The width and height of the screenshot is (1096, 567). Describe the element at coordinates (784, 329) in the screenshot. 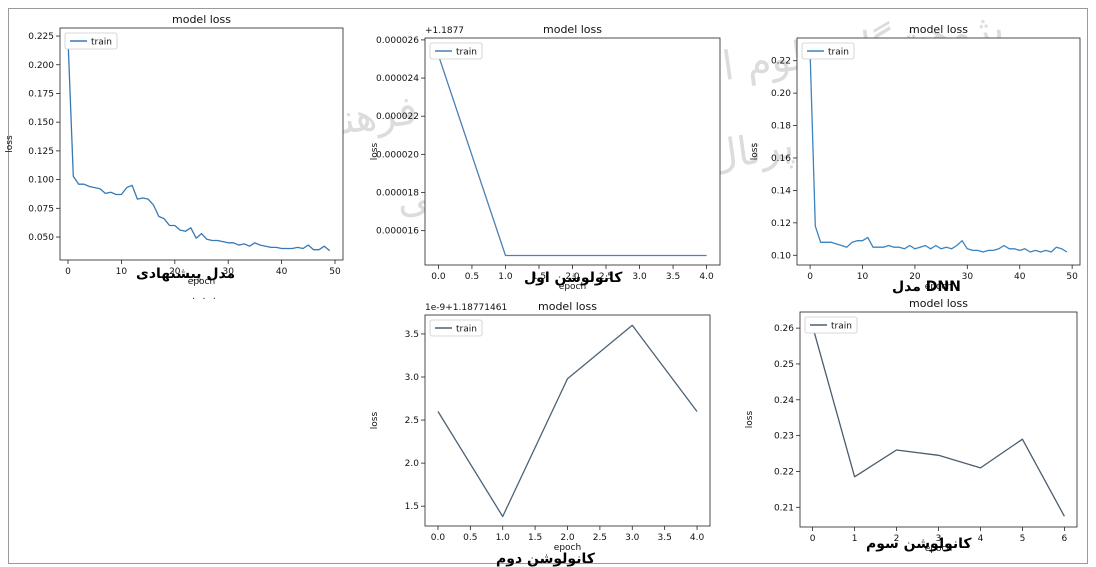

I see `y-tick-label: 0.26` at that location.